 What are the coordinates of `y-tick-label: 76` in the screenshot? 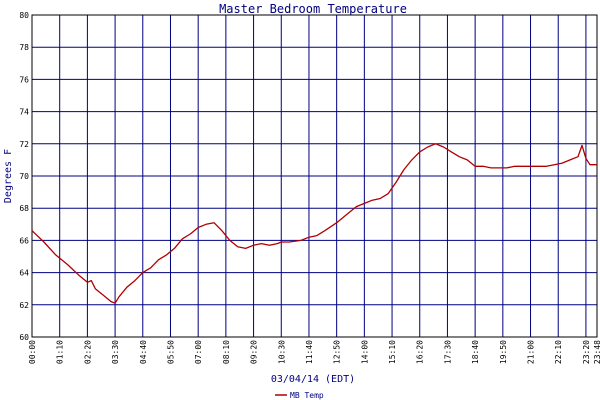 It's located at (24, 79).